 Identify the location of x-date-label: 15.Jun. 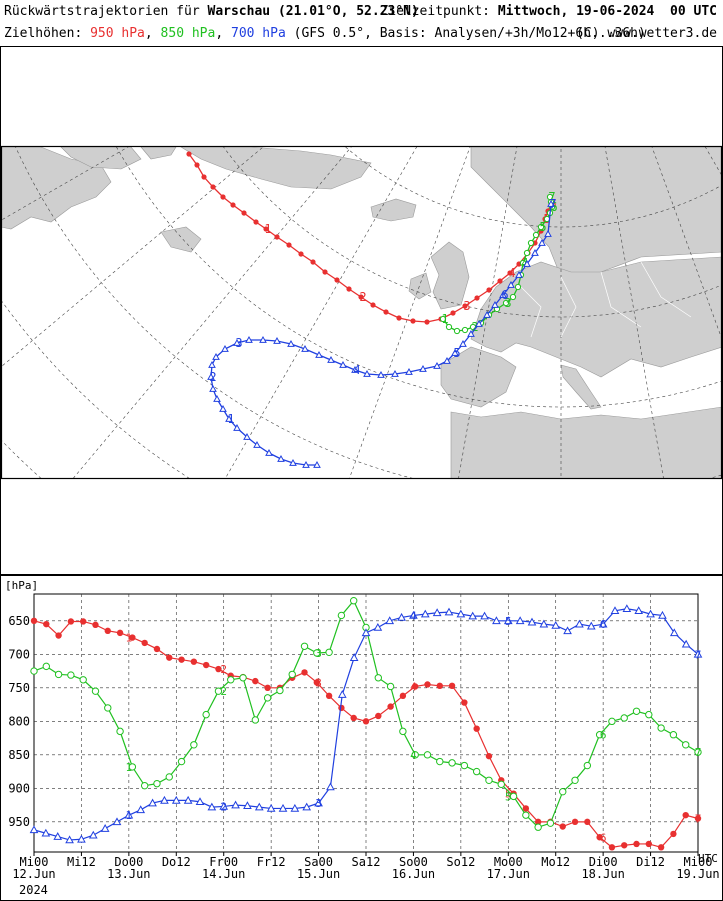
(318, 874).